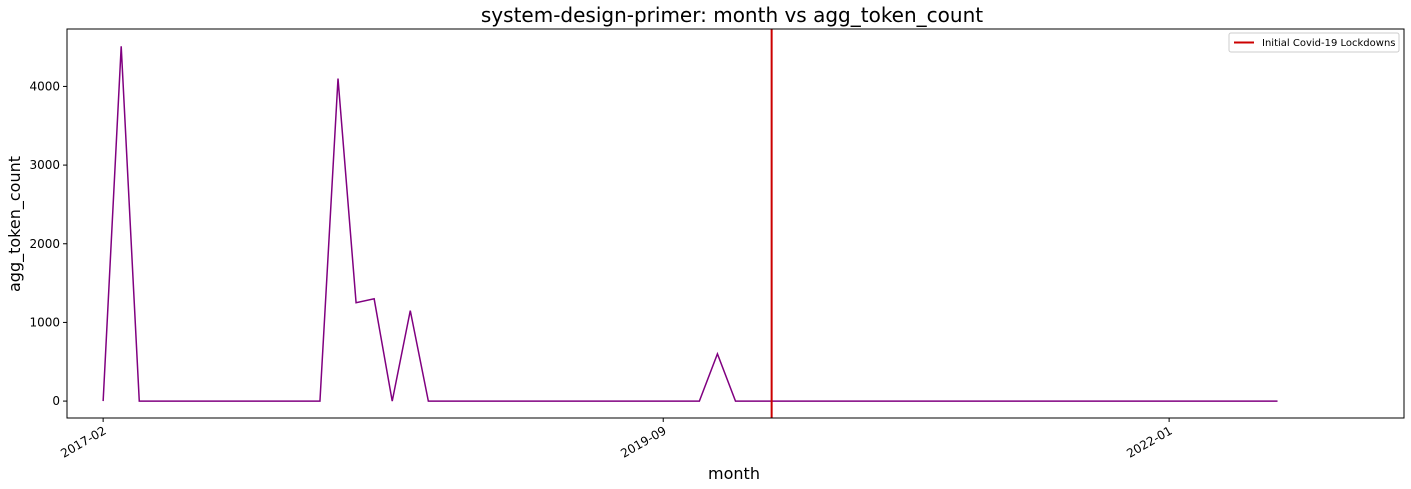  Describe the element at coordinates (15, 224) in the screenshot. I see `y-axis-title: agg_token_count` at that location.